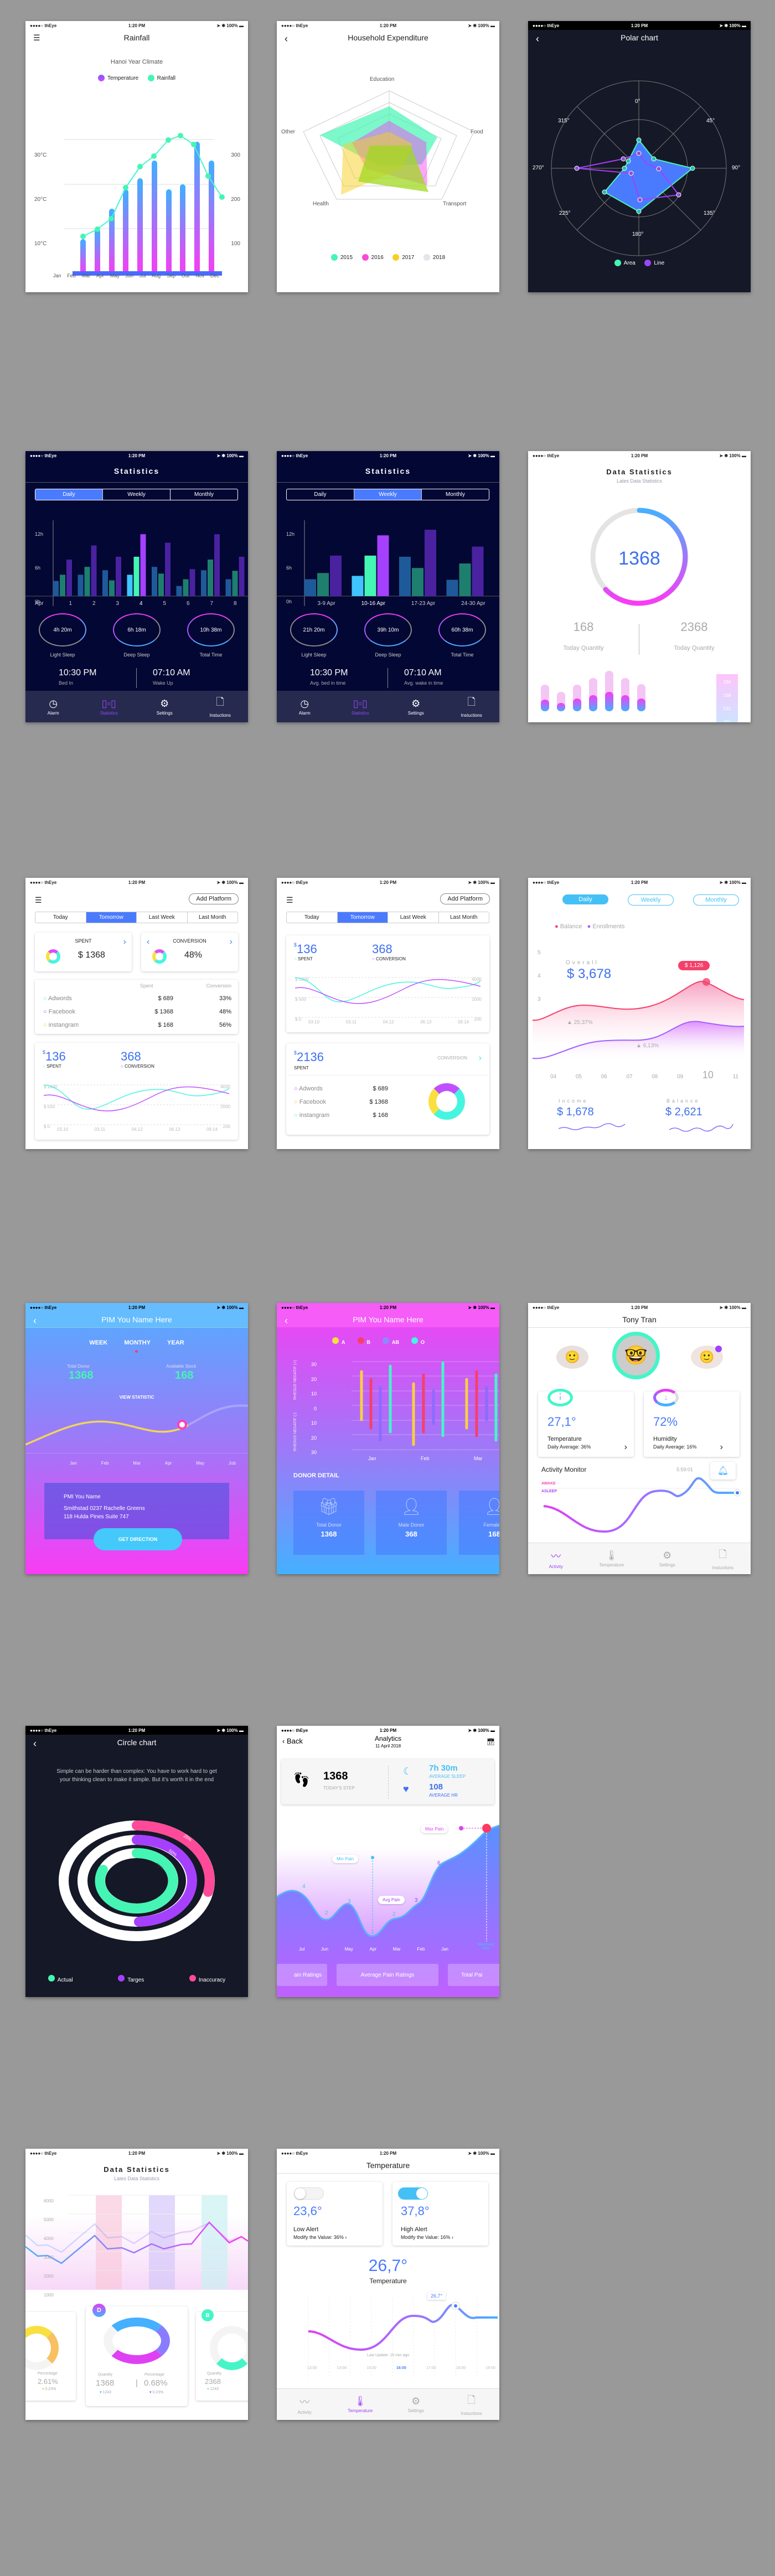  I want to click on angle-label: 45°, so click(710, 121).